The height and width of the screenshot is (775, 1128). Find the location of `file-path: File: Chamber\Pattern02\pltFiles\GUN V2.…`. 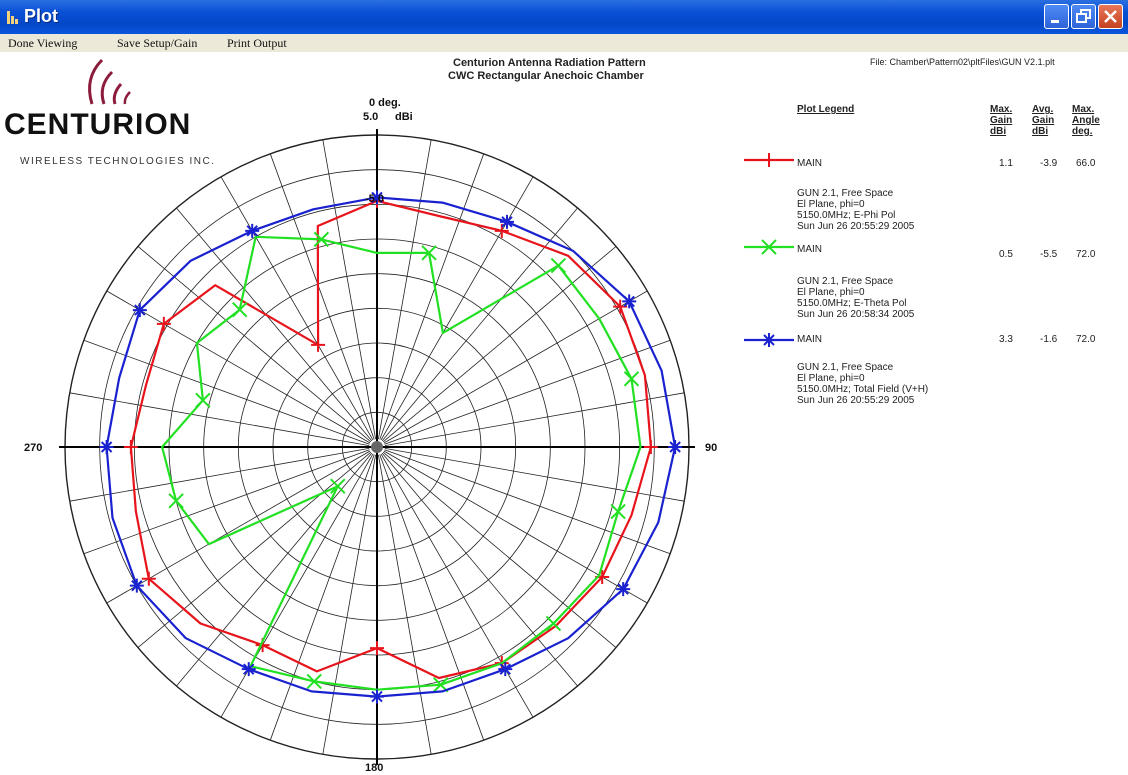

file-path: File: Chamber\Pattern02\pltFiles\GUN V2.… is located at coordinates (962, 62).